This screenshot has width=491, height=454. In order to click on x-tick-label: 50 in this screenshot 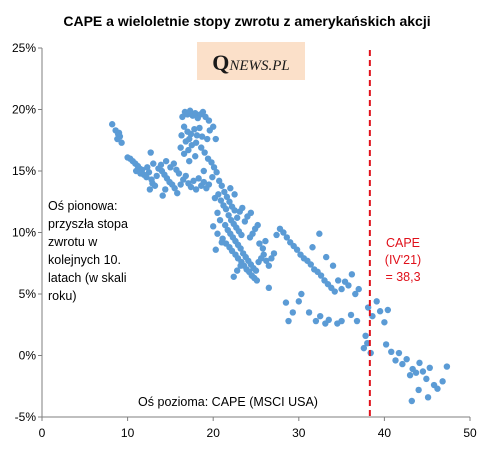, I will do `click(470, 433)`.